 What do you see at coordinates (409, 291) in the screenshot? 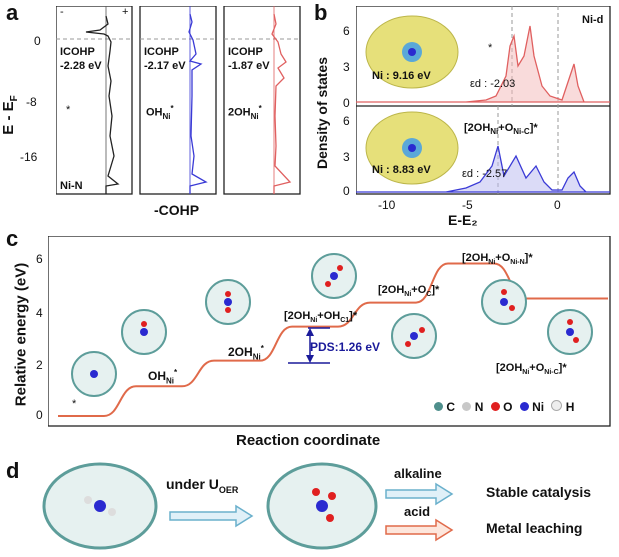
I see `state-label-4: [2OHNi+OC]*` at bounding box center [409, 291].